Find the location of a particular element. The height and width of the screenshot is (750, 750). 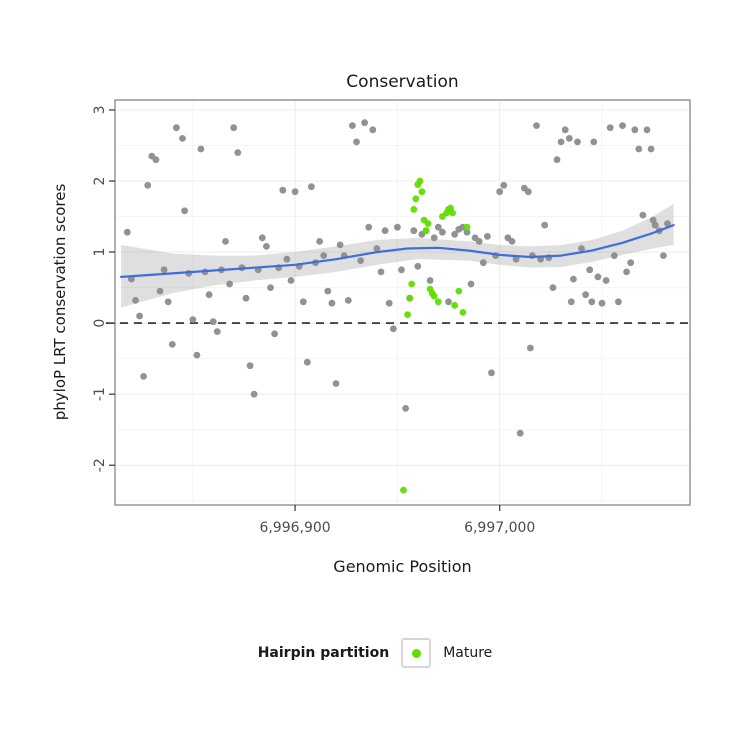

y-tick-label: 2 is located at coordinates (100, 181).